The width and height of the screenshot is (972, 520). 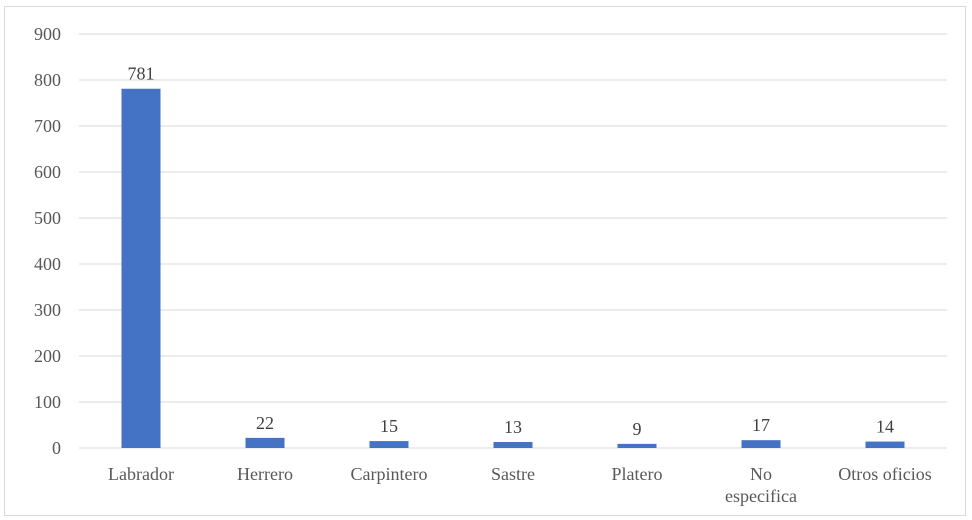 What do you see at coordinates (761, 425) in the screenshot?
I see `data-label: 17` at bounding box center [761, 425].